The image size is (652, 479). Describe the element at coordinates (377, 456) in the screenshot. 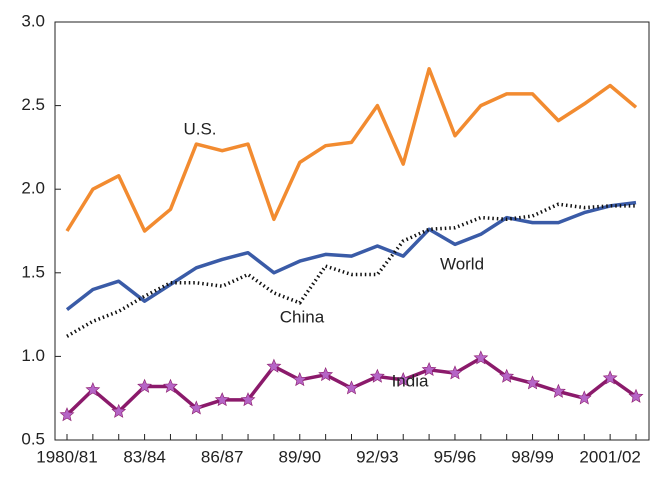

I see `x-tick-label: 92/93` at that location.